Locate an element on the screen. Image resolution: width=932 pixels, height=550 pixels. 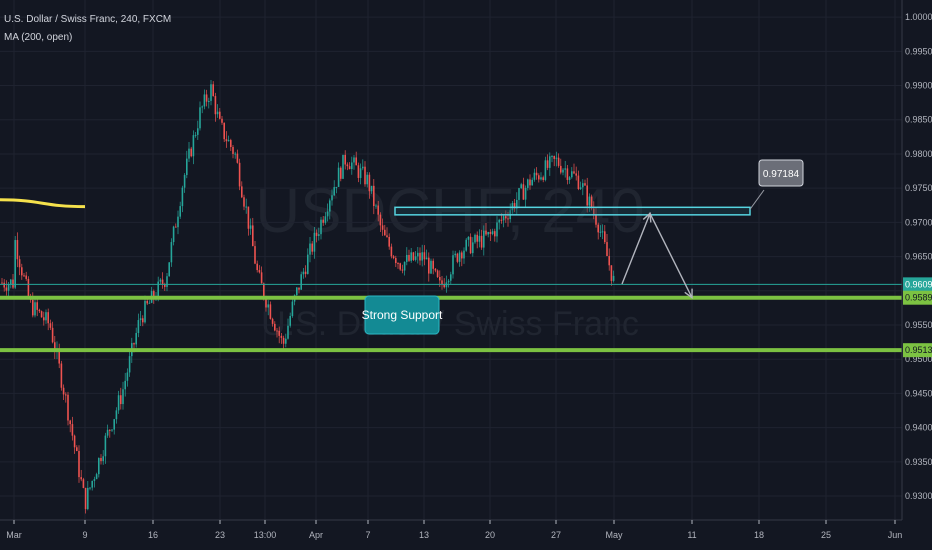
time-axis-ticks: Mar 9 16 23 13:00 Apr 7 13 20 27 May 11 18 25 Jun is located at coordinates (454, 530).